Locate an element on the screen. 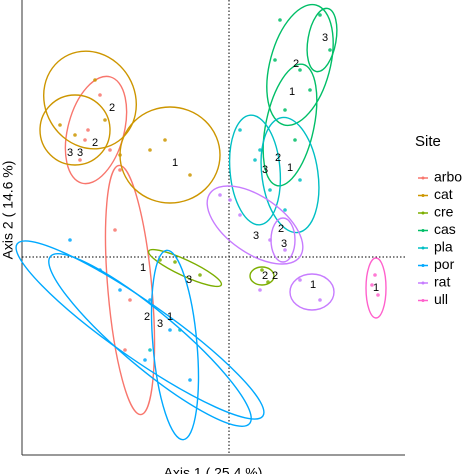 This screenshot has width=474, height=474. legend-label: cat is located at coordinates (443, 194).